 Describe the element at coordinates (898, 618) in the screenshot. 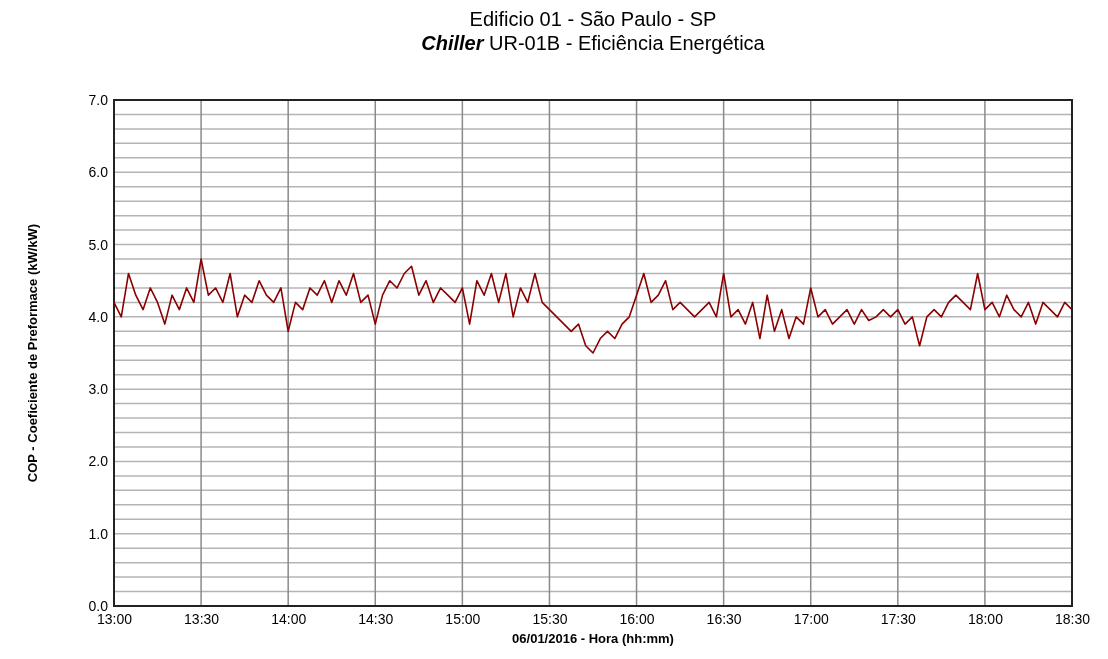

I see `x-tick-label: 17:30` at that location.